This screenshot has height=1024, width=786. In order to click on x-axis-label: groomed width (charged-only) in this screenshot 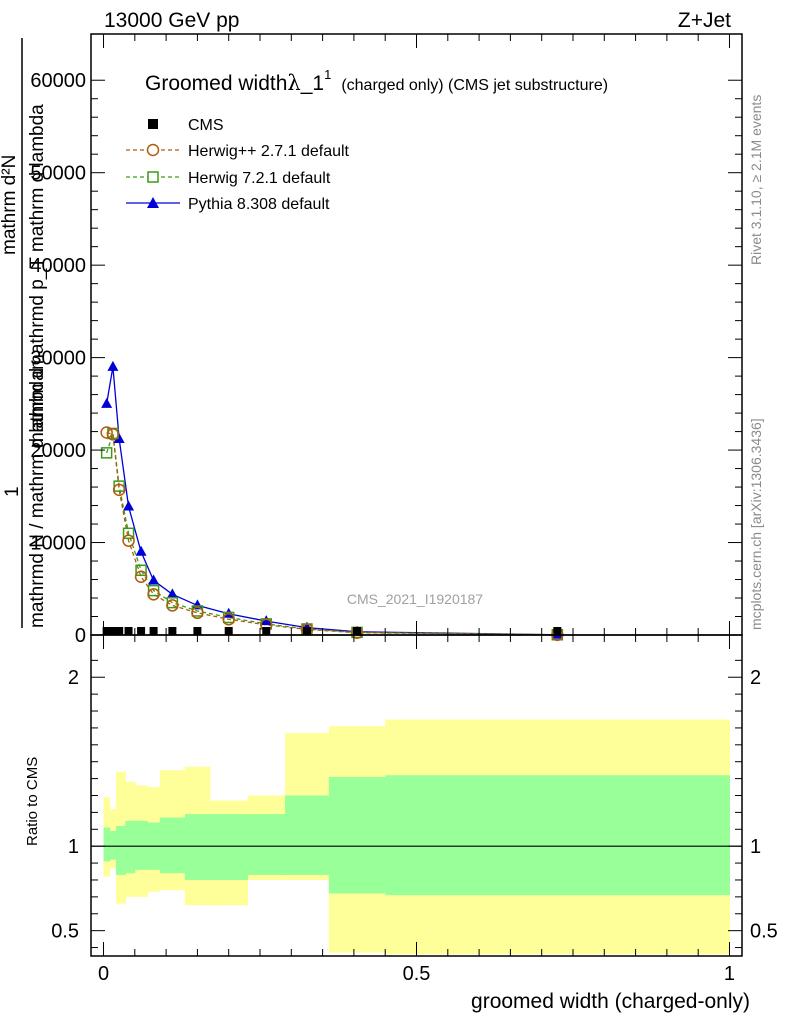, I will do `click(610, 1001)`.